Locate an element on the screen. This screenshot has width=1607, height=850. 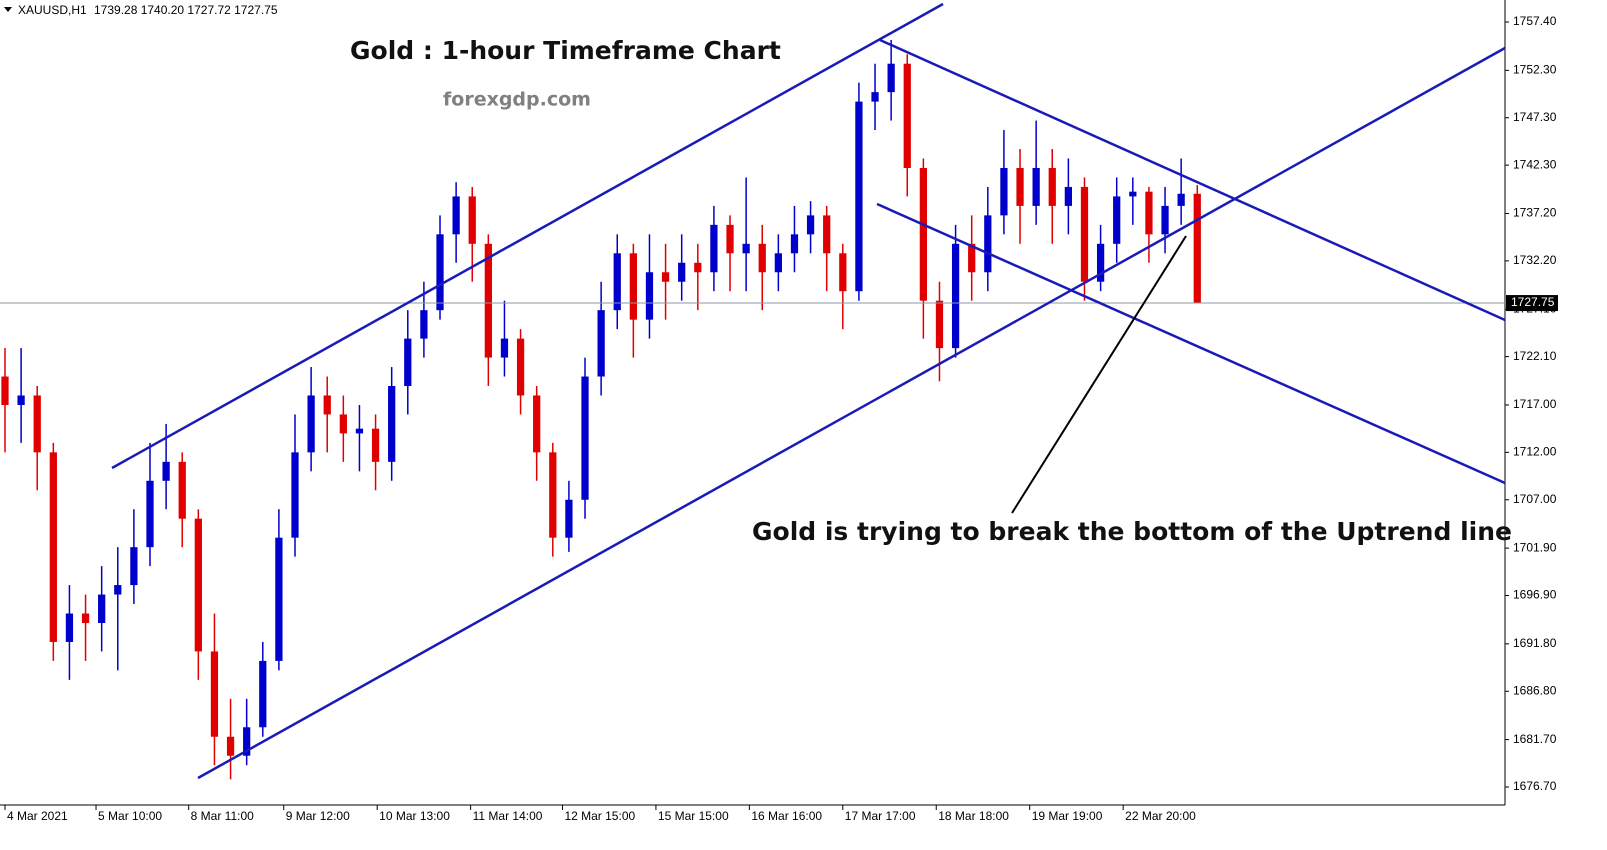
x-tick-label: 9 Mar 12:00 is located at coordinates (318, 816).